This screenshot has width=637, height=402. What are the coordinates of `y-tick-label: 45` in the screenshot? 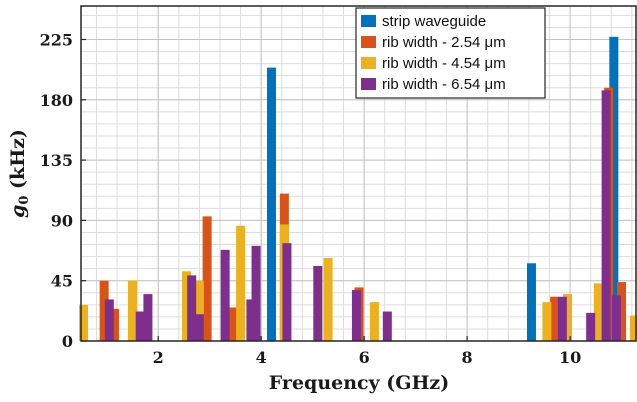 It's located at (62, 281).